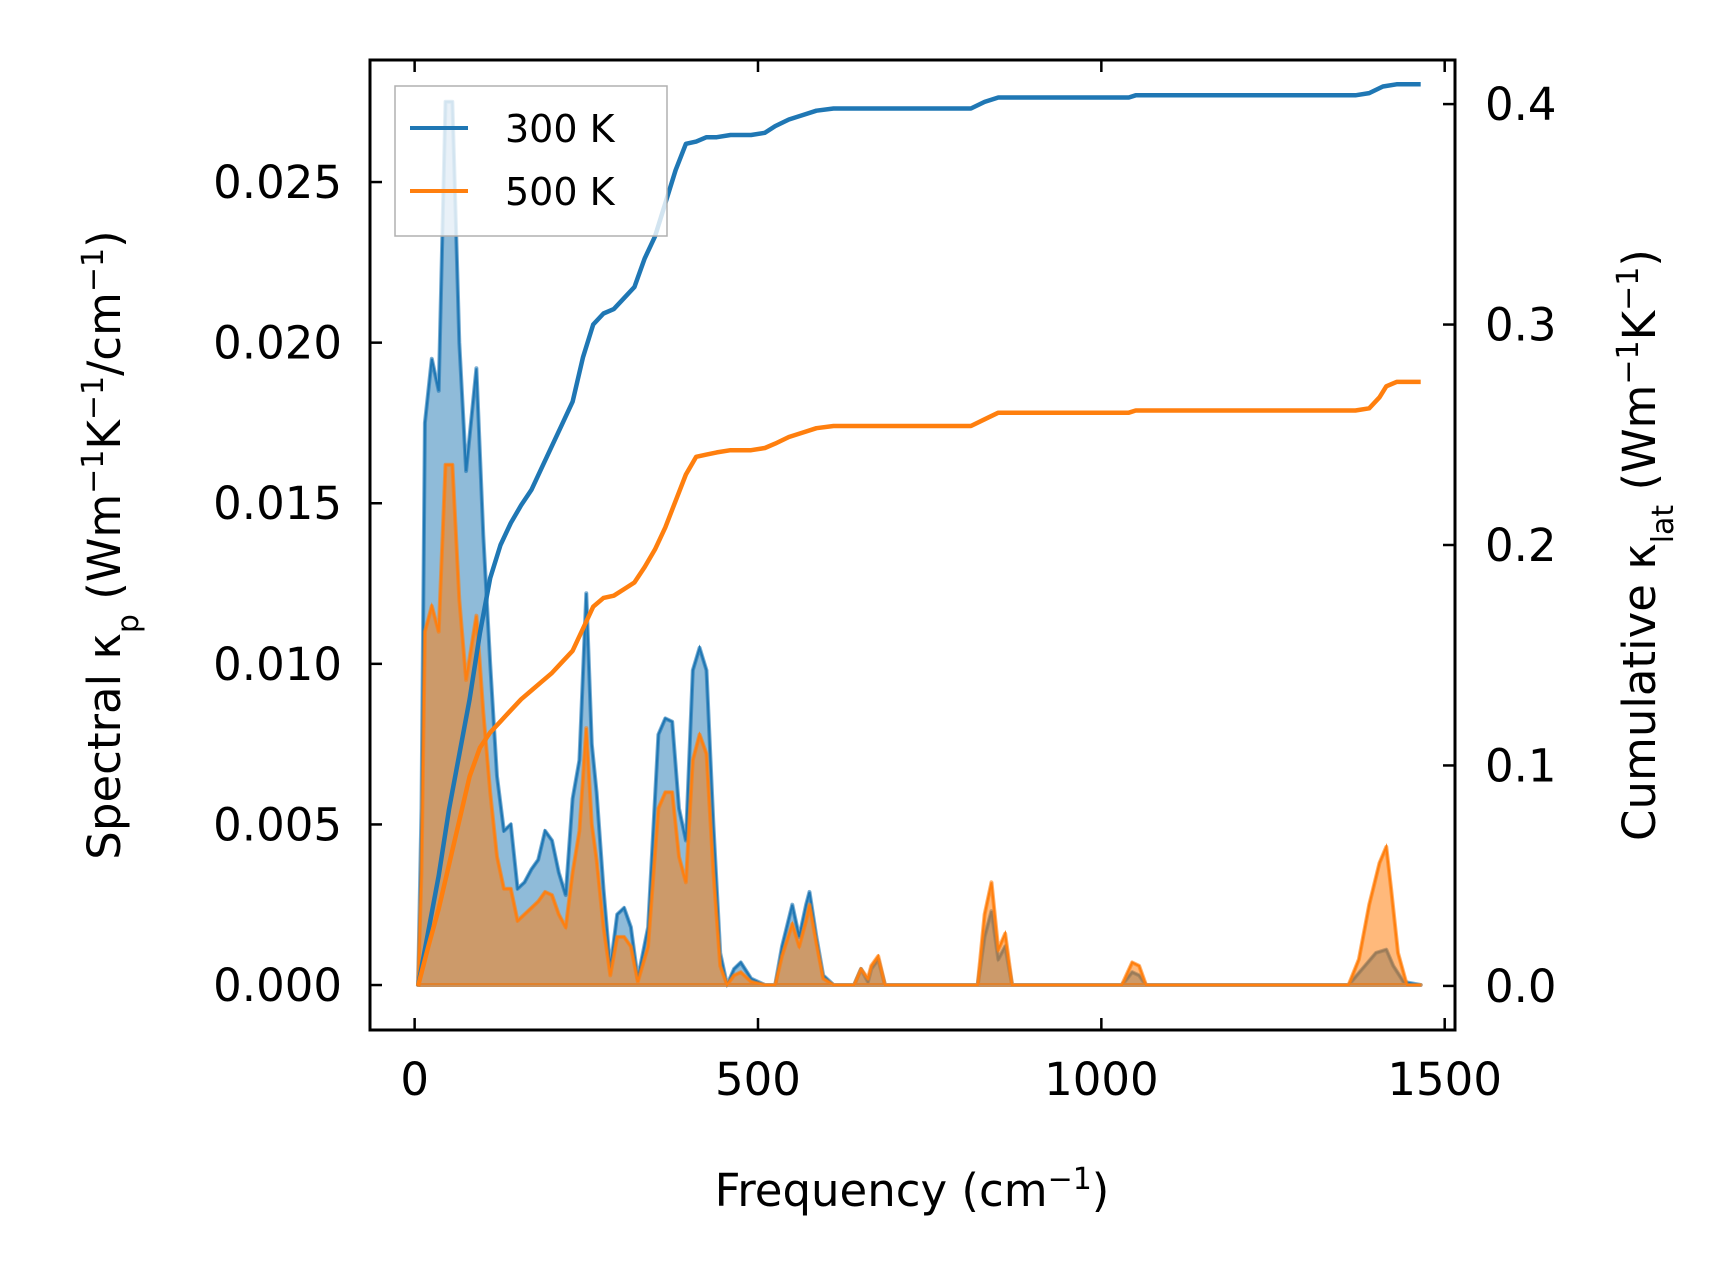 The width and height of the screenshot is (1716, 1264). What do you see at coordinates (912, 1190) in the screenshot?
I see `x-axis-title: Frequency (cm−1)` at bounding box center [912, 1190].